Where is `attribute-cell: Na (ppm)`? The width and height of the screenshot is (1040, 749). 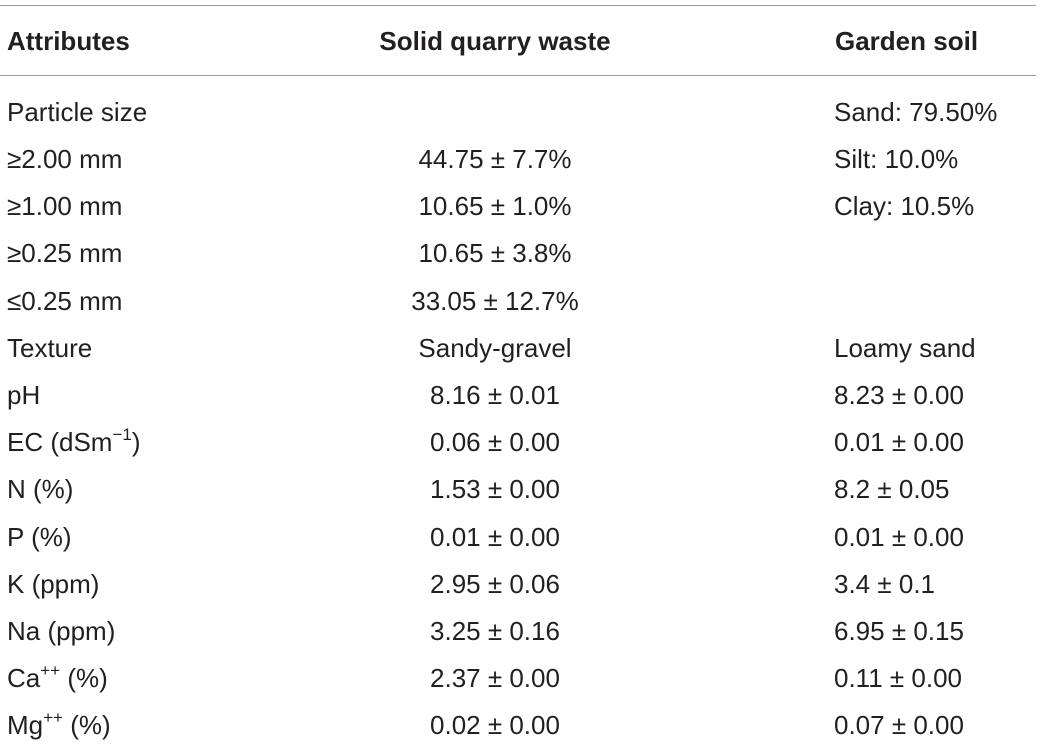 attribute-cell: Na (ppm) is located at coordinates (61, 631).